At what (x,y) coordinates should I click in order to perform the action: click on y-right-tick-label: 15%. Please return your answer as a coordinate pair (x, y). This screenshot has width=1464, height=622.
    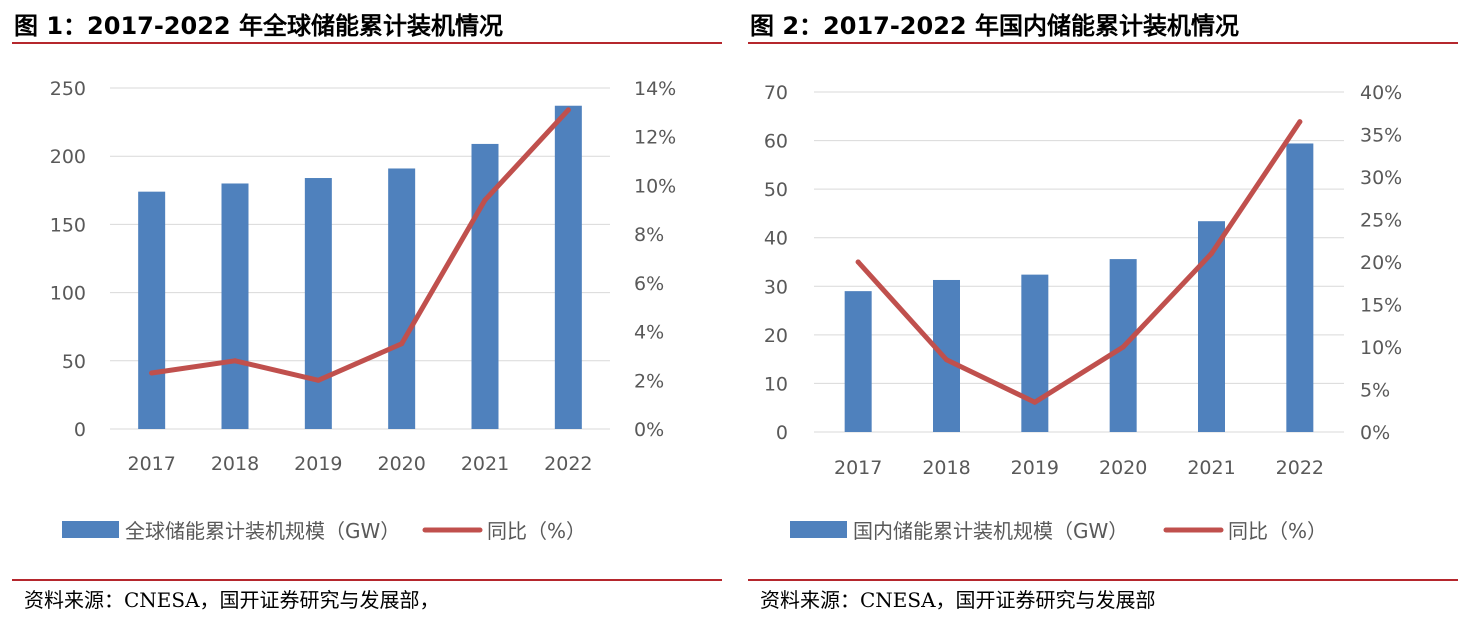
    Looking at the image, I should click on (1381, 306).